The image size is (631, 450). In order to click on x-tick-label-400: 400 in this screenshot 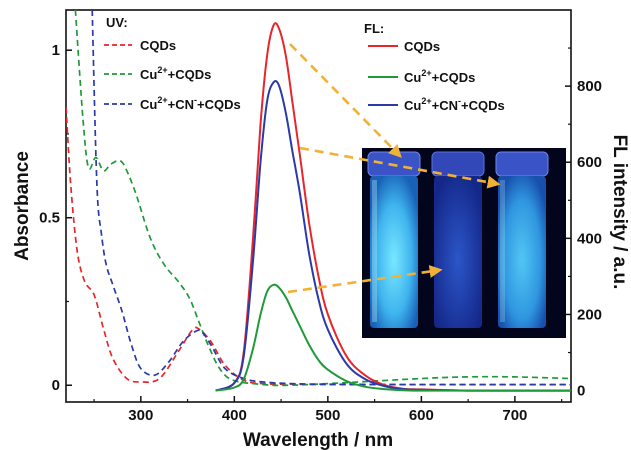, I will do `click(234, 415)`.